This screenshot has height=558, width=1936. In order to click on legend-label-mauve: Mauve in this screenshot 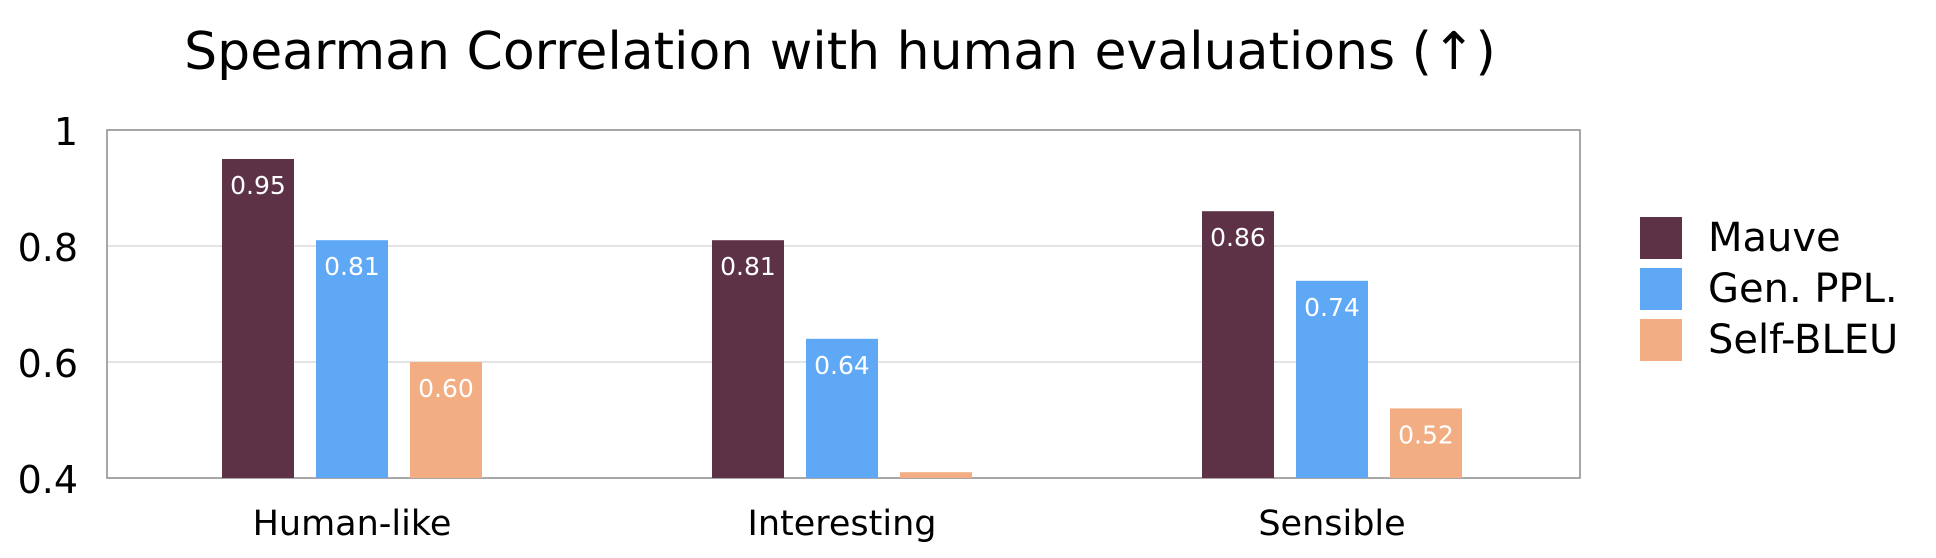, I will do `click(1774, 237)`.